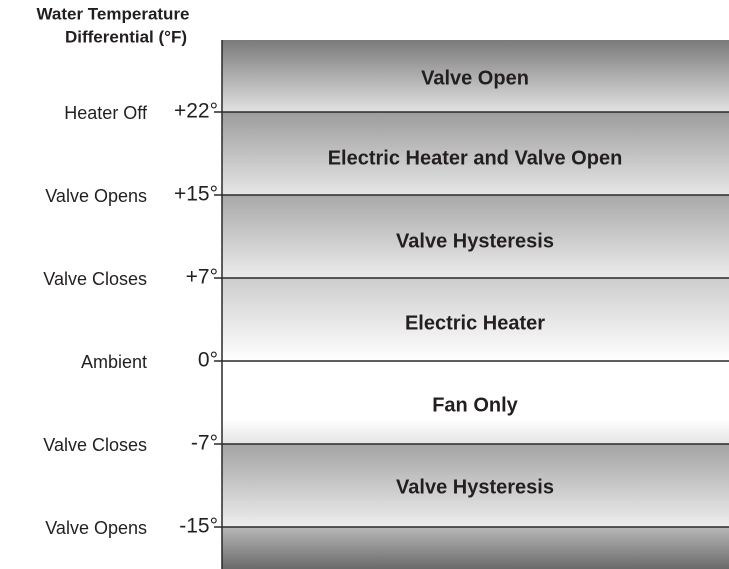 This screenshot has height=569, width=729. I want to click on title: Water Temperature, so click(112, 13).